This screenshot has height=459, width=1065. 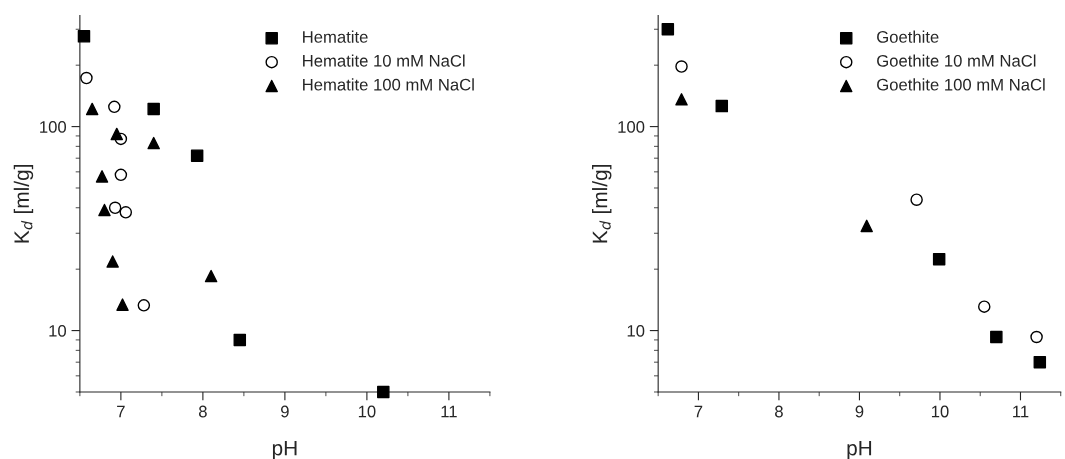 I want to click on legend-label: Hematite 100 mM NaCl, so click(x=388, y=84).